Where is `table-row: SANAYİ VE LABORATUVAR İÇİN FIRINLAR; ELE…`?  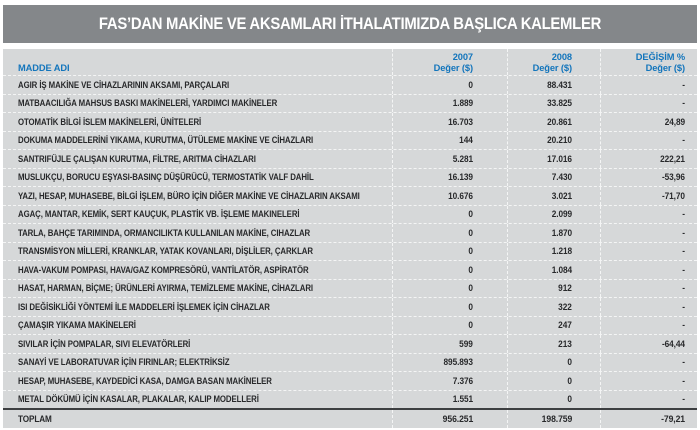 table-row: SANAYİ VE LABORATUVAR İÇİN FIRINLAR; ELE… is located at coordinates (350, 361).